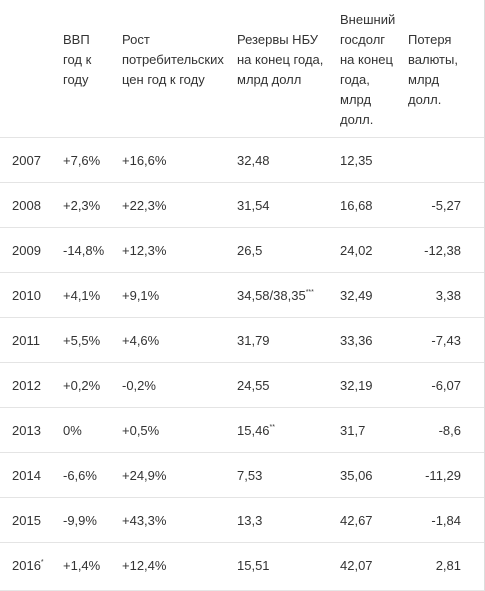  Describe the element at coordinates (269, 79) in the screenshot. I see `header-reserves-line: млрд долл` at that location.